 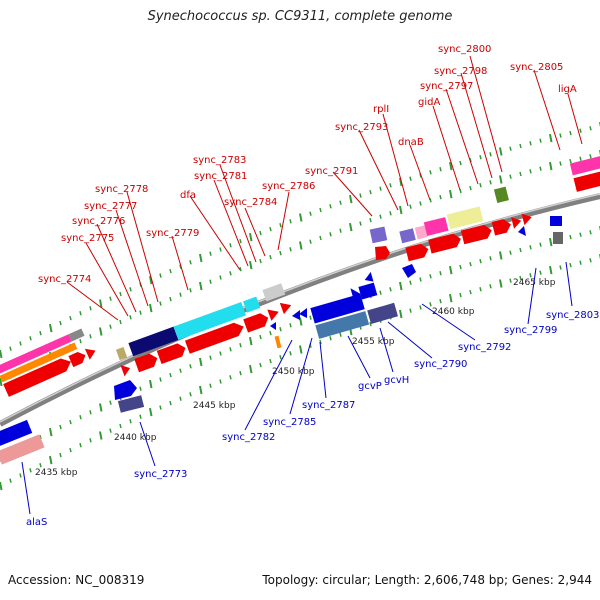 What do you see at coordinates (121, 189) in the screenshot?
I see `gene-label: sync_2778` at bounding box center [121, 189].